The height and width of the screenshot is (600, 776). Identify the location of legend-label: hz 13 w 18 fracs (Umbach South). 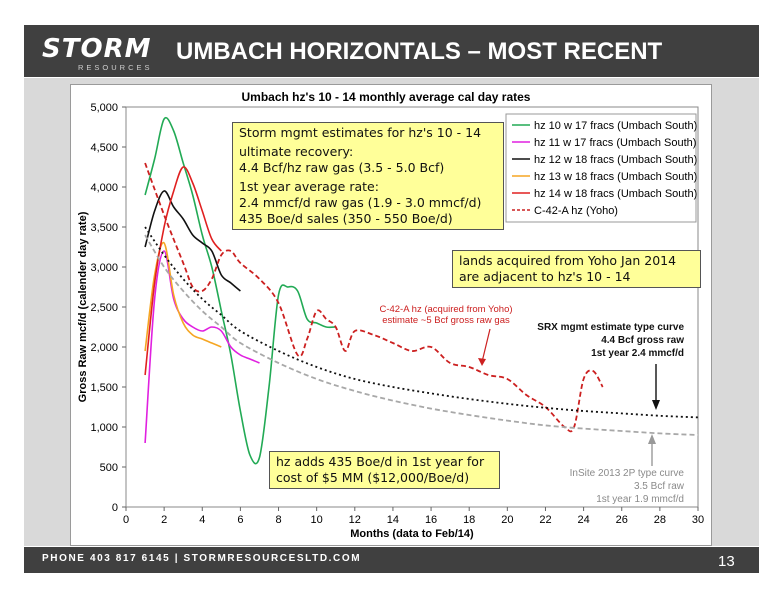
(615, 177).